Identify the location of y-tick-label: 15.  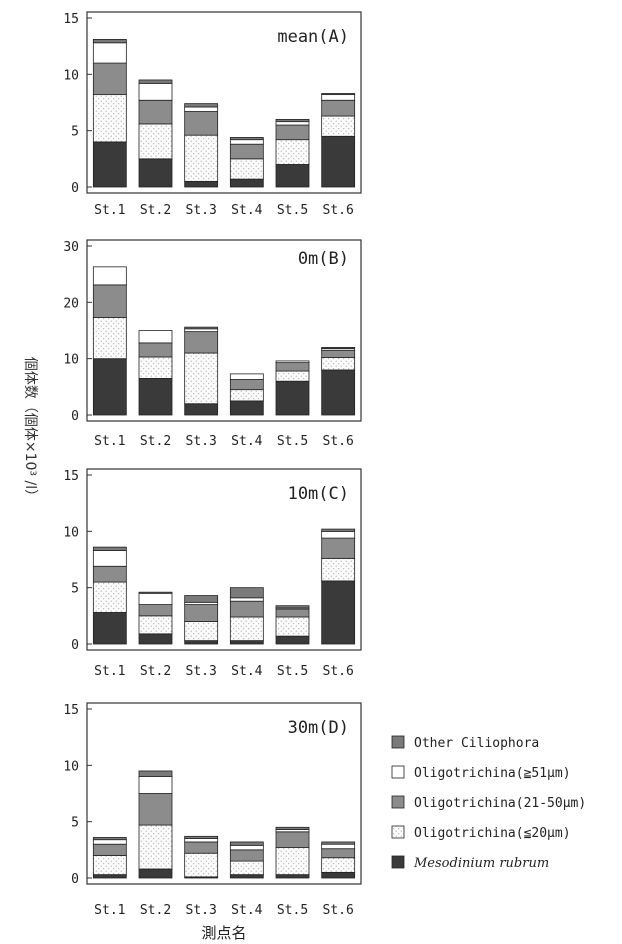
(71, 19).